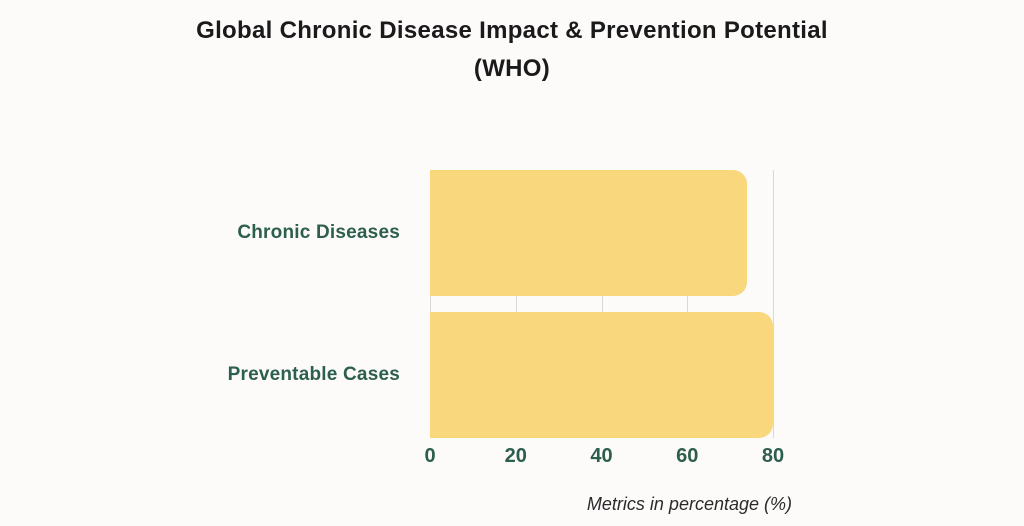  I want to click on x-tick-label: 20, so click(515, 456).